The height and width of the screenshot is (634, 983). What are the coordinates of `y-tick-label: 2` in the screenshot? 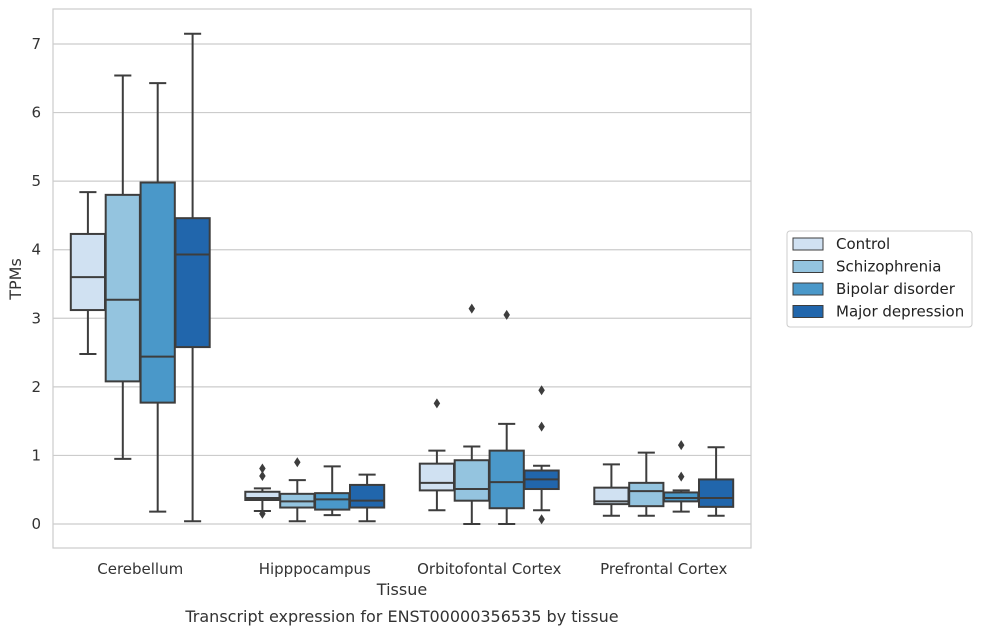 It's located at (36, 387).